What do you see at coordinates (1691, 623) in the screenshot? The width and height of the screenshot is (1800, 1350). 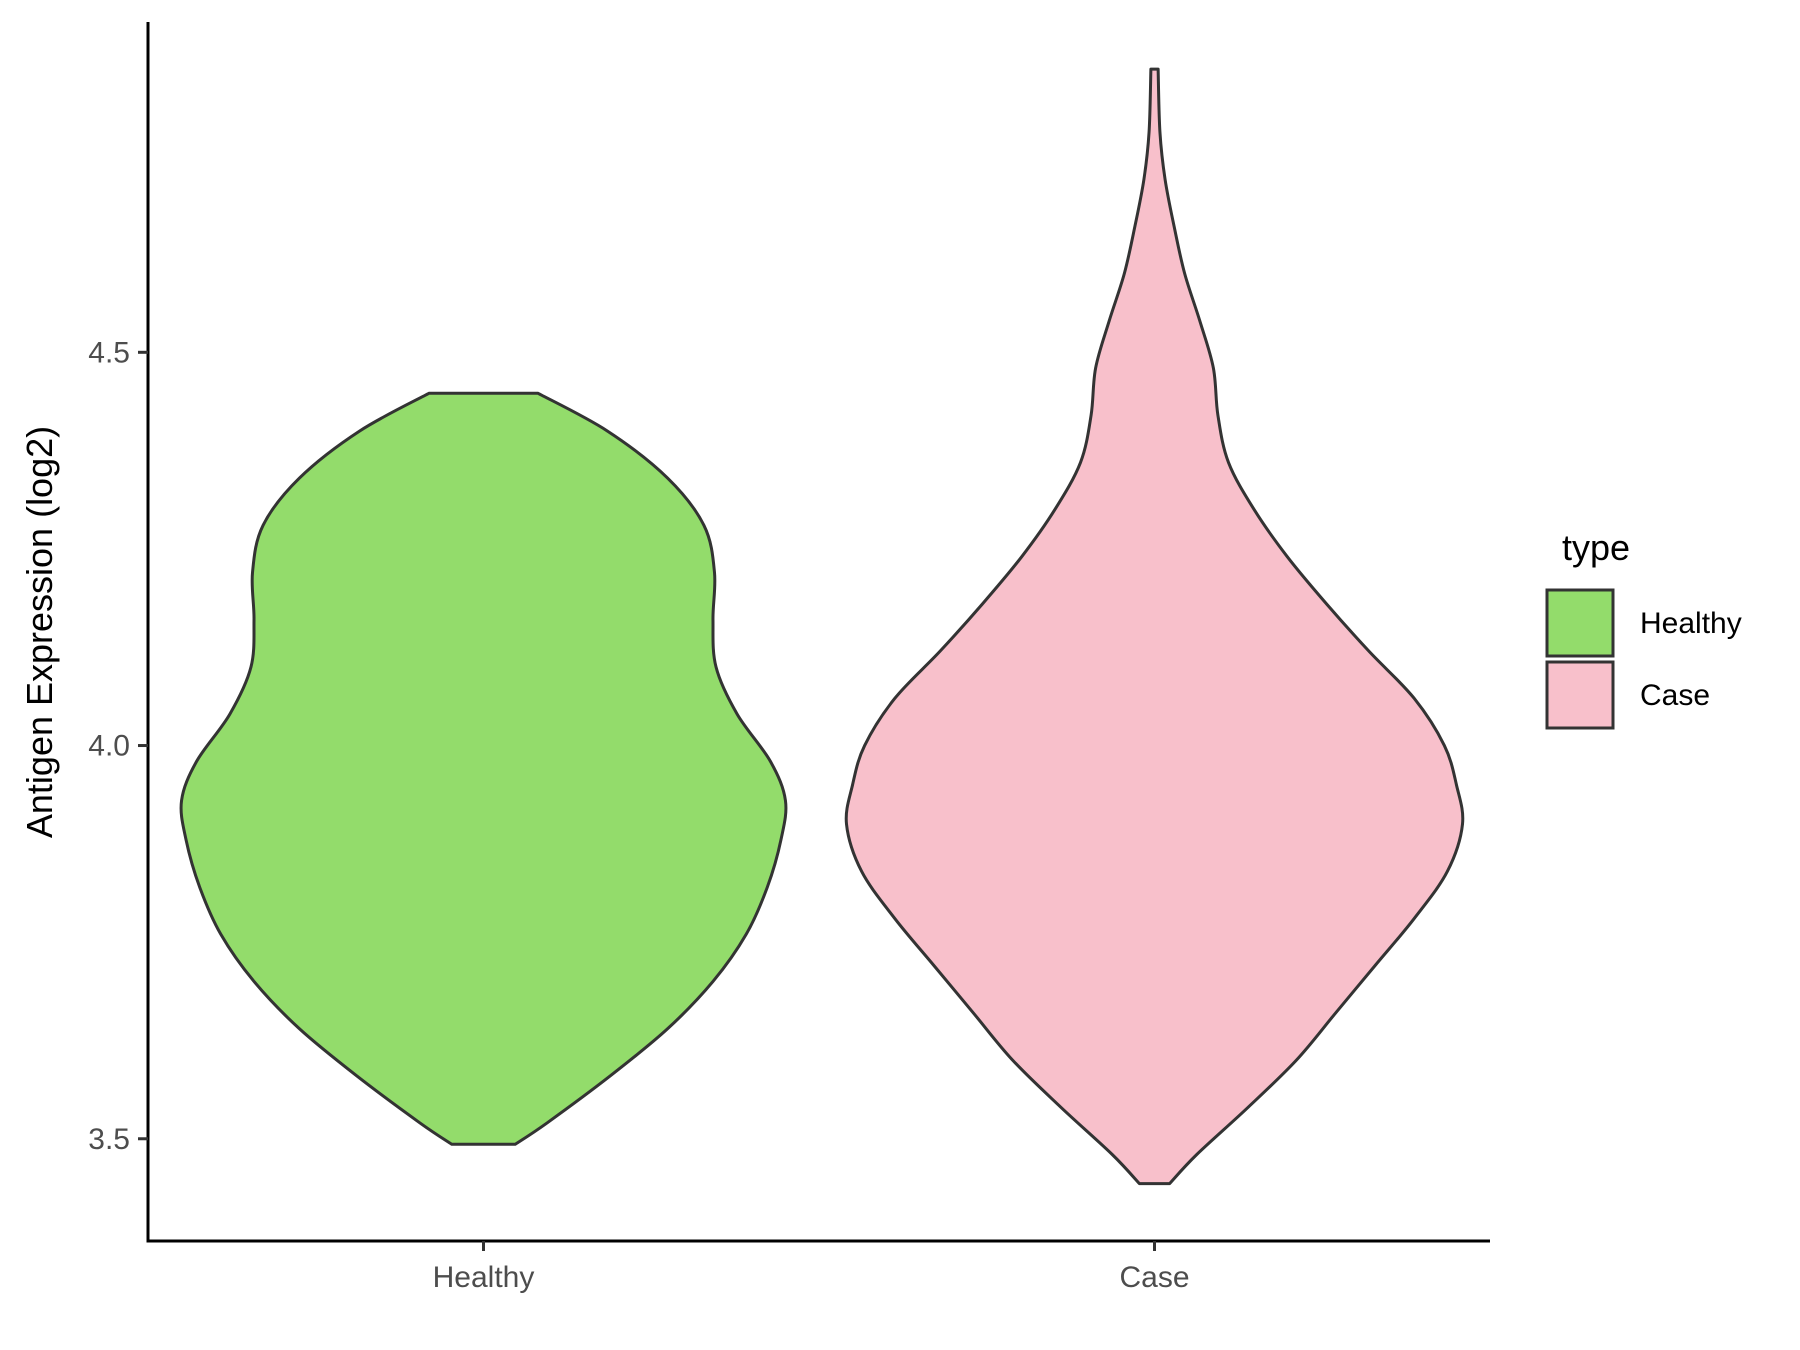 I see `legend-label: Healthy` at bounding box center [1691, 623].